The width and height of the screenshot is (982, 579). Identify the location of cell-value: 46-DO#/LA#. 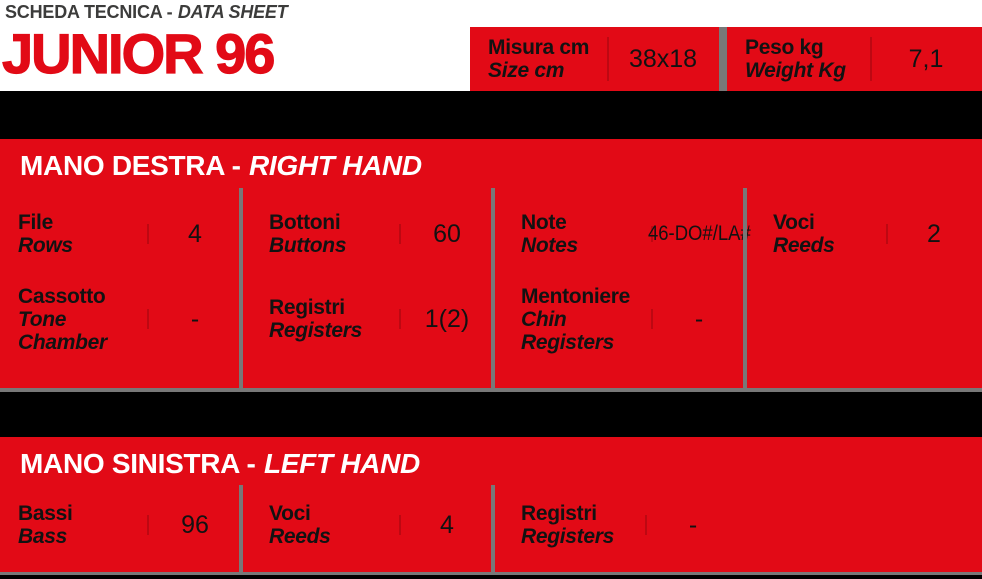
(699, 234).